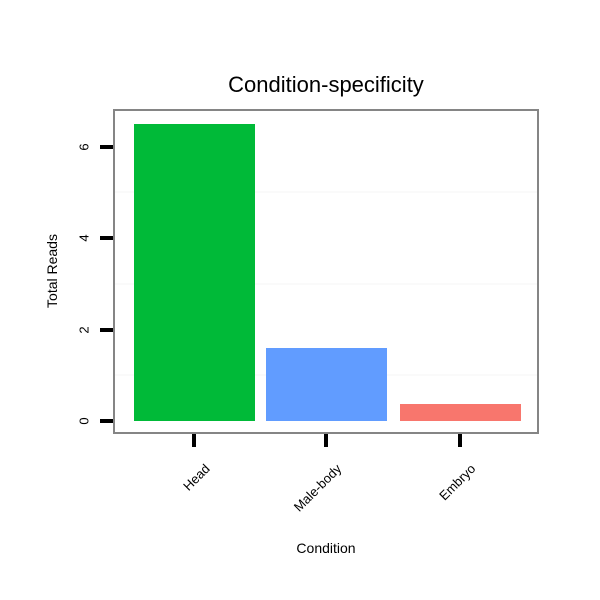 The width and height of the screenshot is (600, 600). I want to click on y-tick-label: 6, so click(84, 146).